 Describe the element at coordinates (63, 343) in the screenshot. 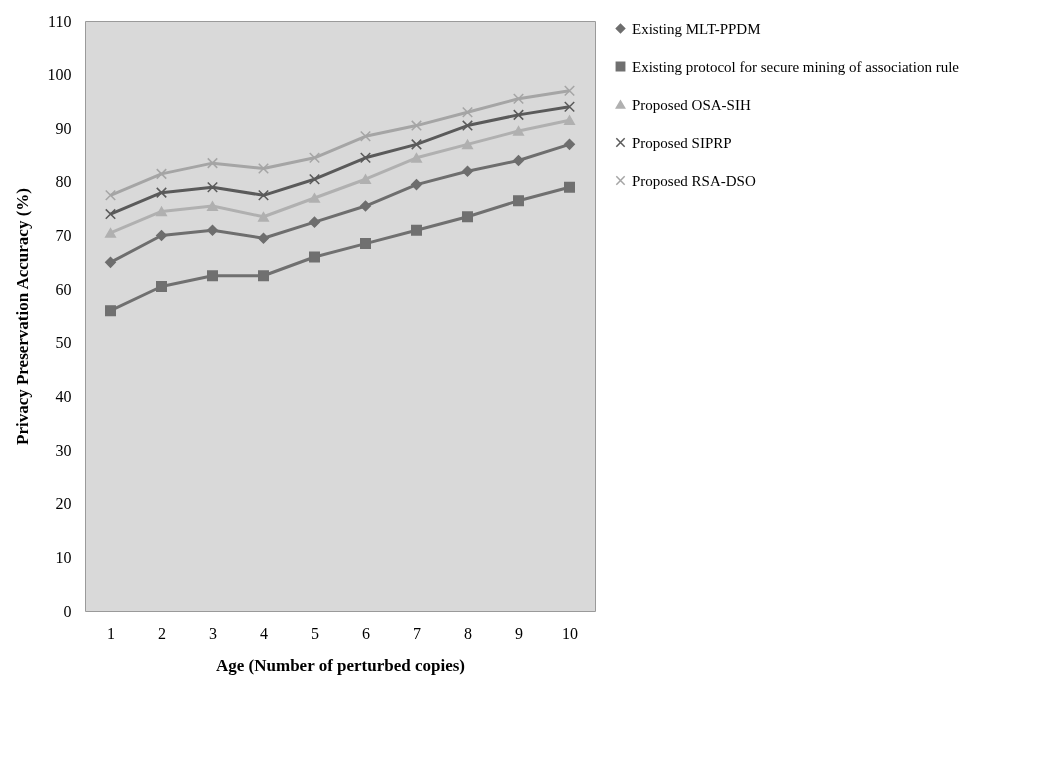

I see `y-tick-label: 50` at that location.